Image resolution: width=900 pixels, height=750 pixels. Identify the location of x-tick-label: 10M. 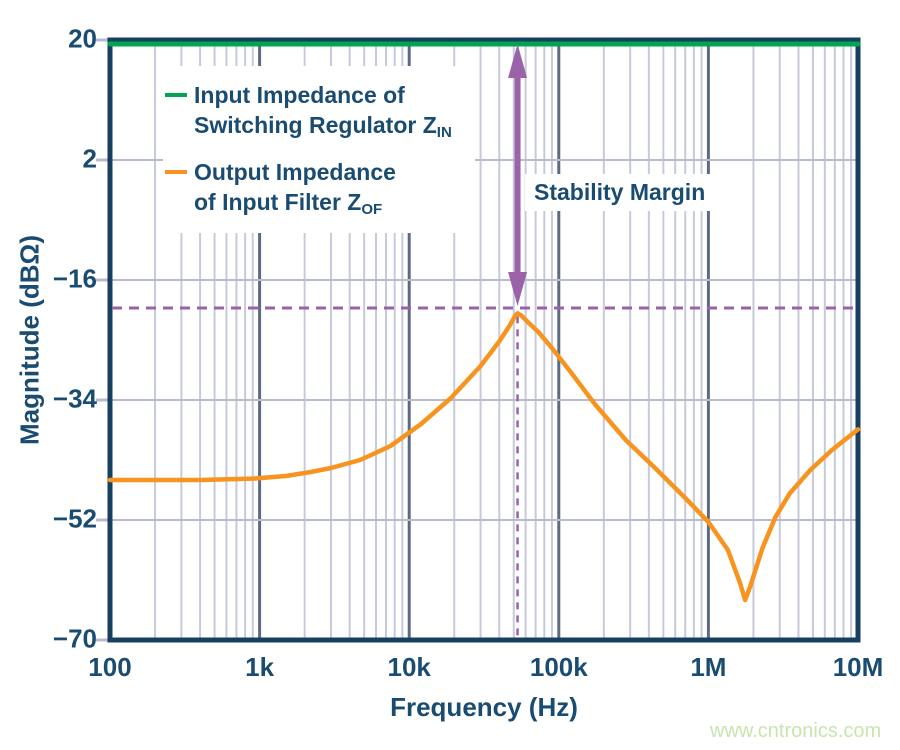
(858, 667).